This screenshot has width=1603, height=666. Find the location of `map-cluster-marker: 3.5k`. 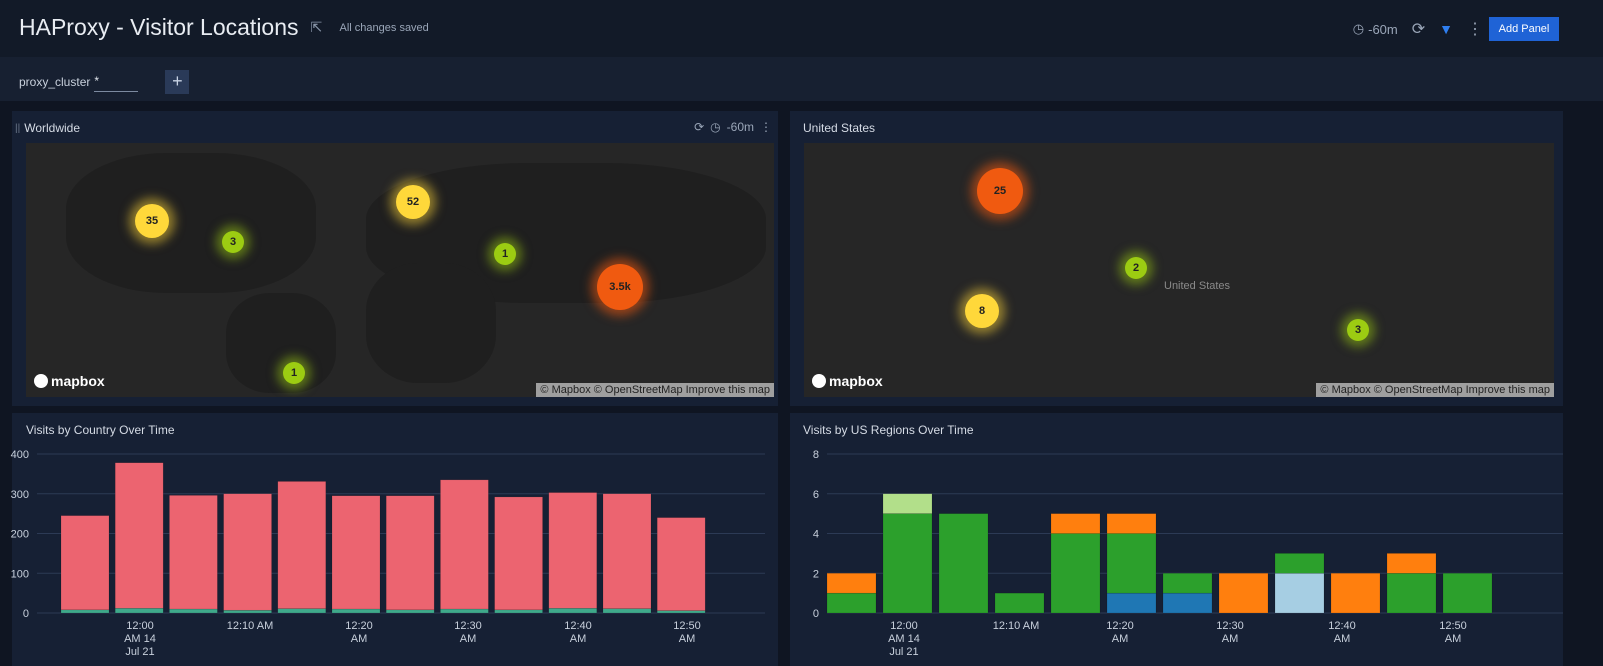

map-cluster-marker: 3.5k is located at coordinates (620, 287).